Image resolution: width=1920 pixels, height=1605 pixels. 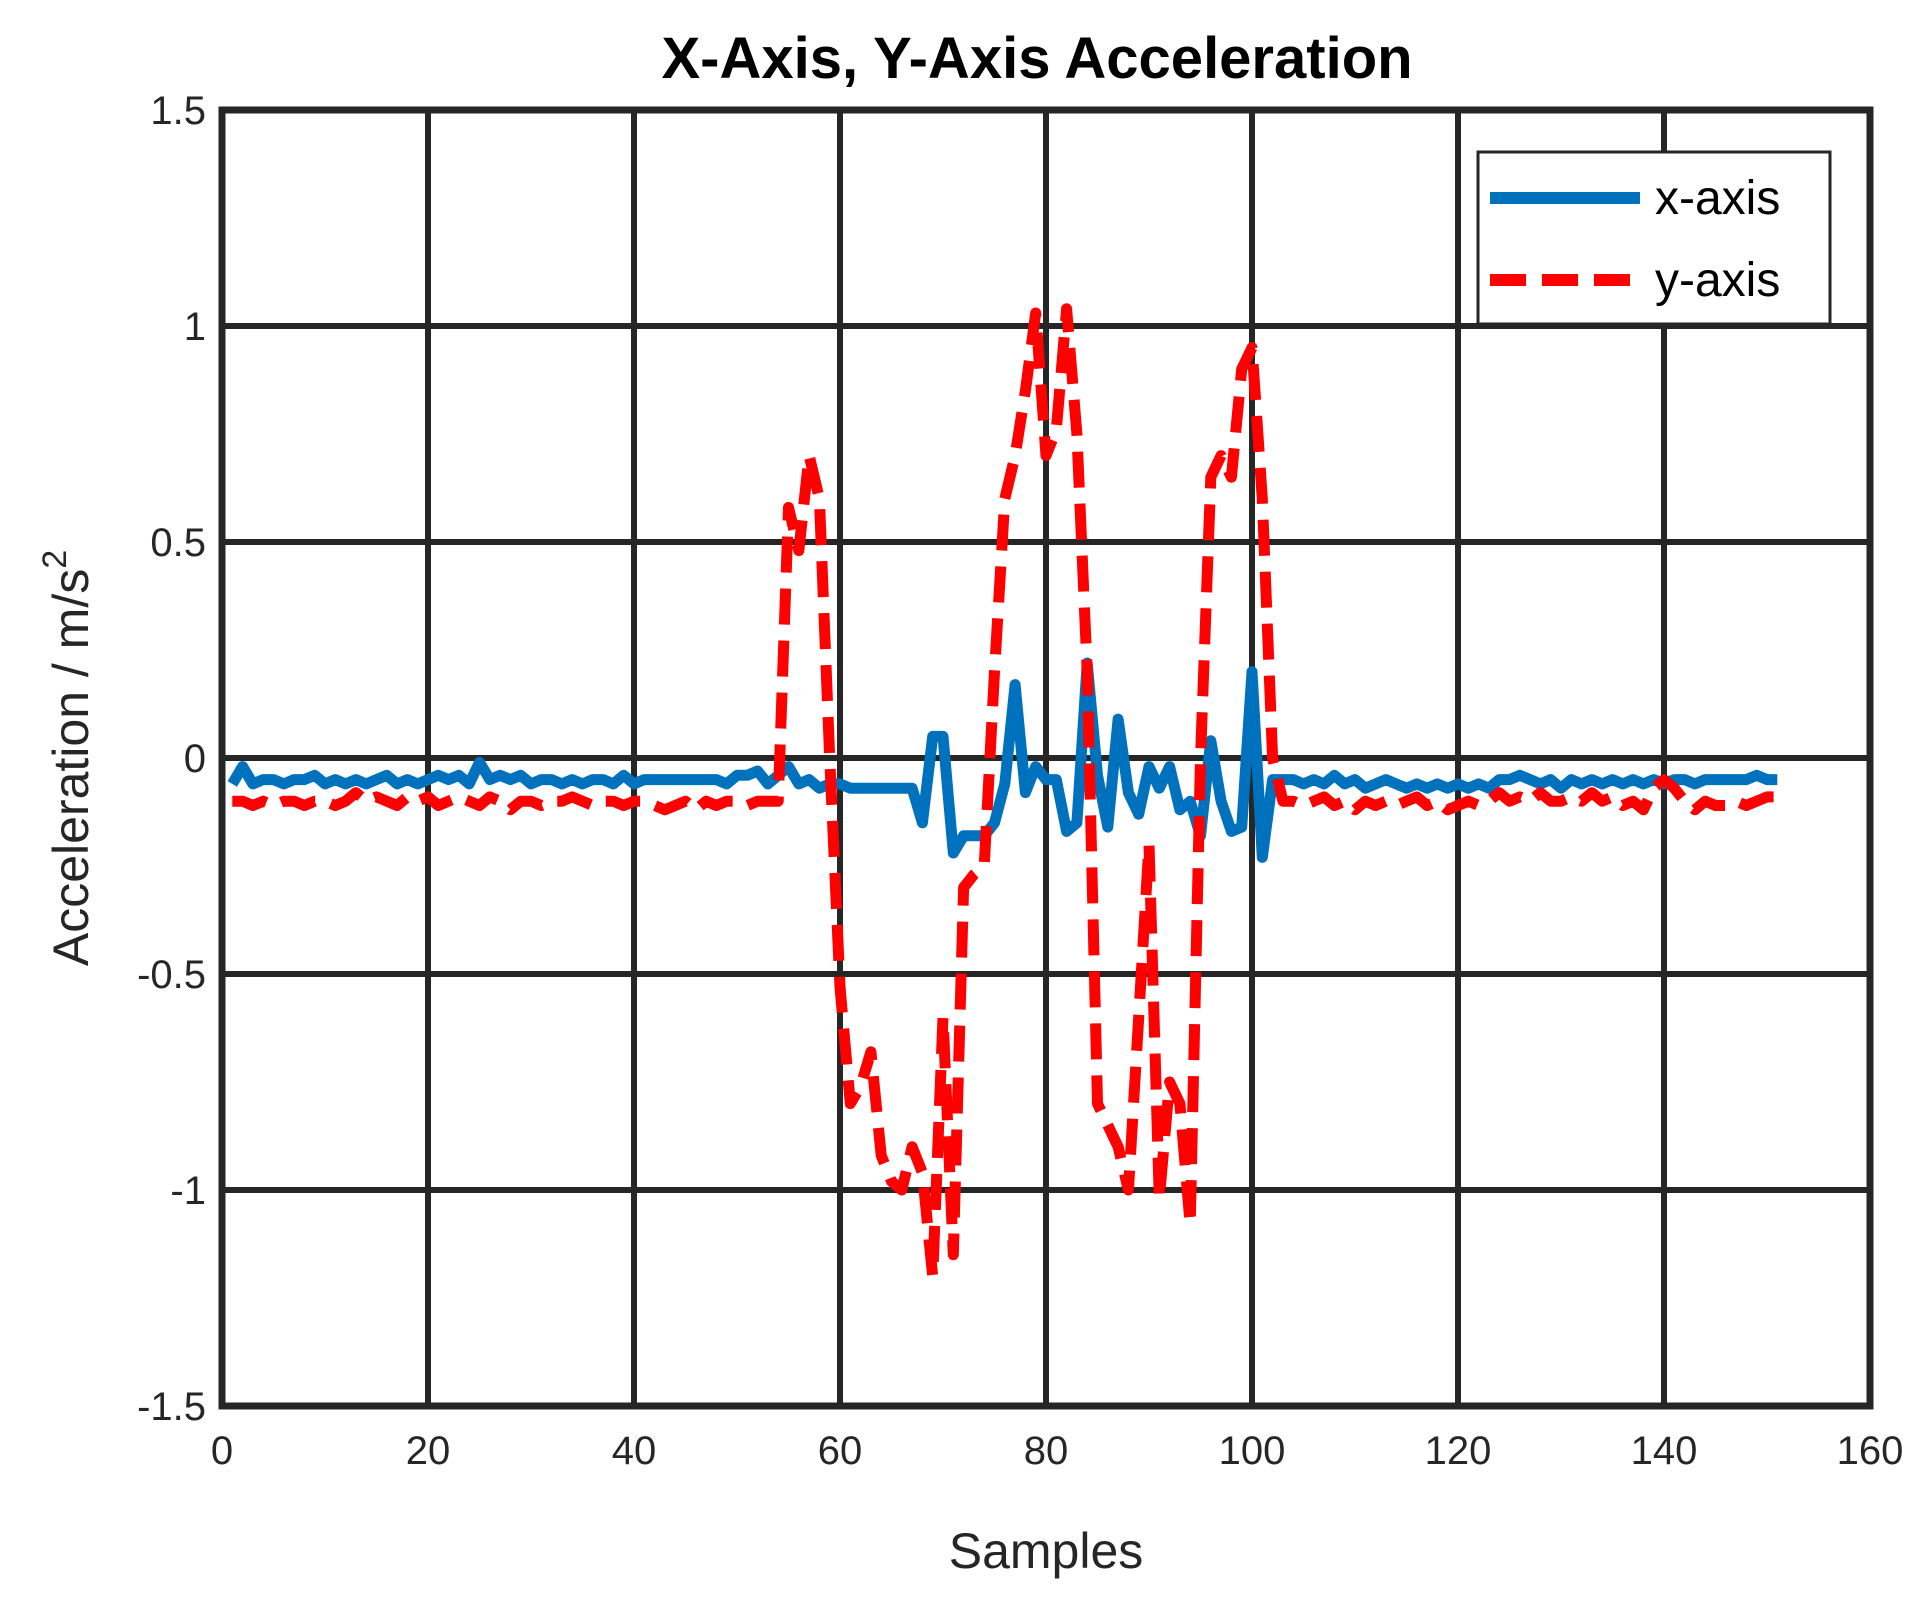 I want to click on x-tick-label: 60, so click(x=840, y=1451).